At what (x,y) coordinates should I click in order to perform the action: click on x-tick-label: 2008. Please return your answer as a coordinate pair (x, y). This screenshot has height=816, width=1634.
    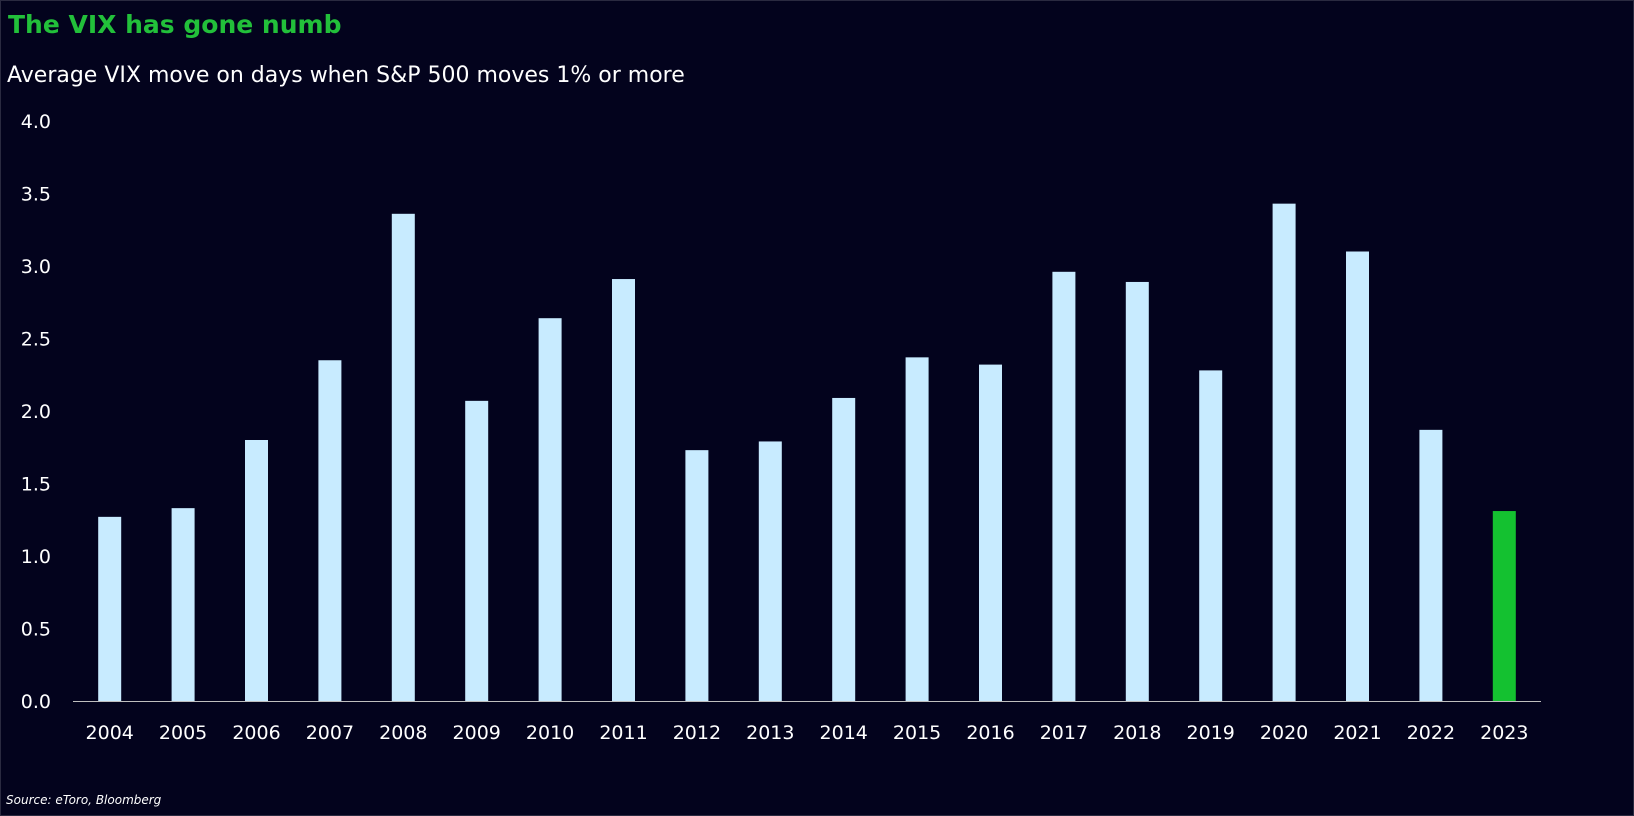
    Looking at the image, I should click on (403, 733).